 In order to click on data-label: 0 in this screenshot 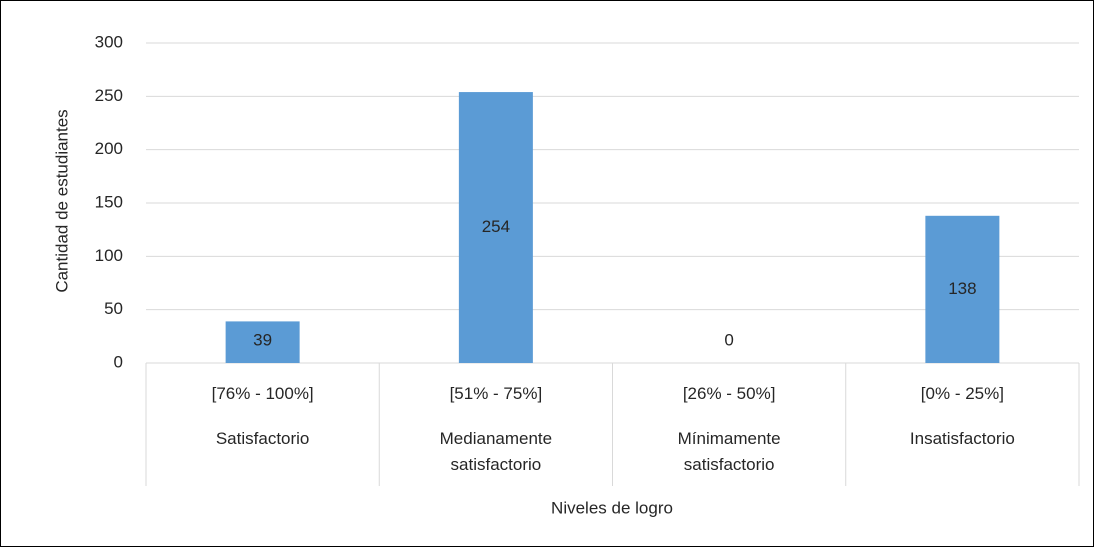, I will do `click(728, 339)`.